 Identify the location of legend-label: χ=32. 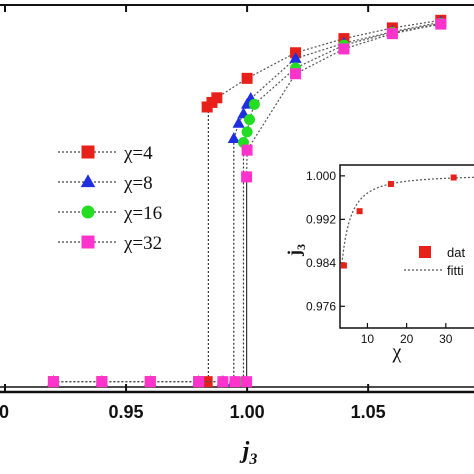
(142, 243).